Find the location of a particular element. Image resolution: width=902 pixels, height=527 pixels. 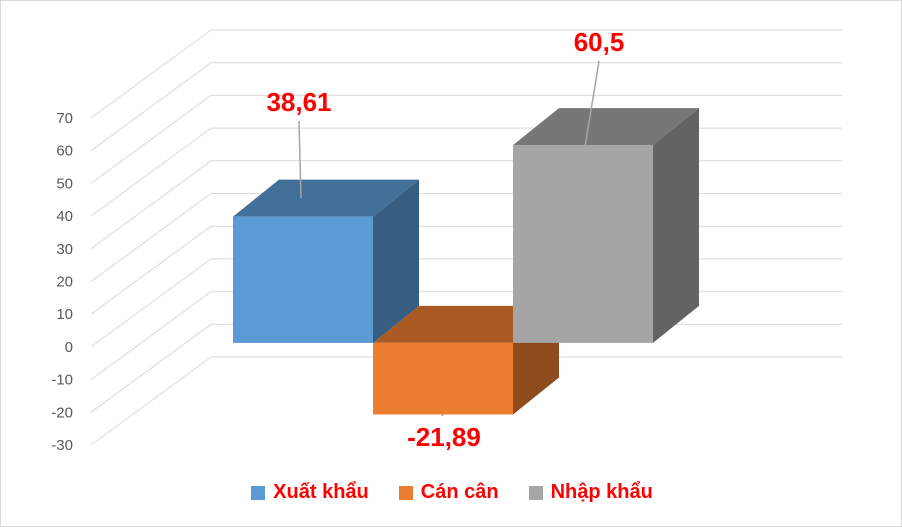

data-label: 60,5 is located at coordinates (599, 42).